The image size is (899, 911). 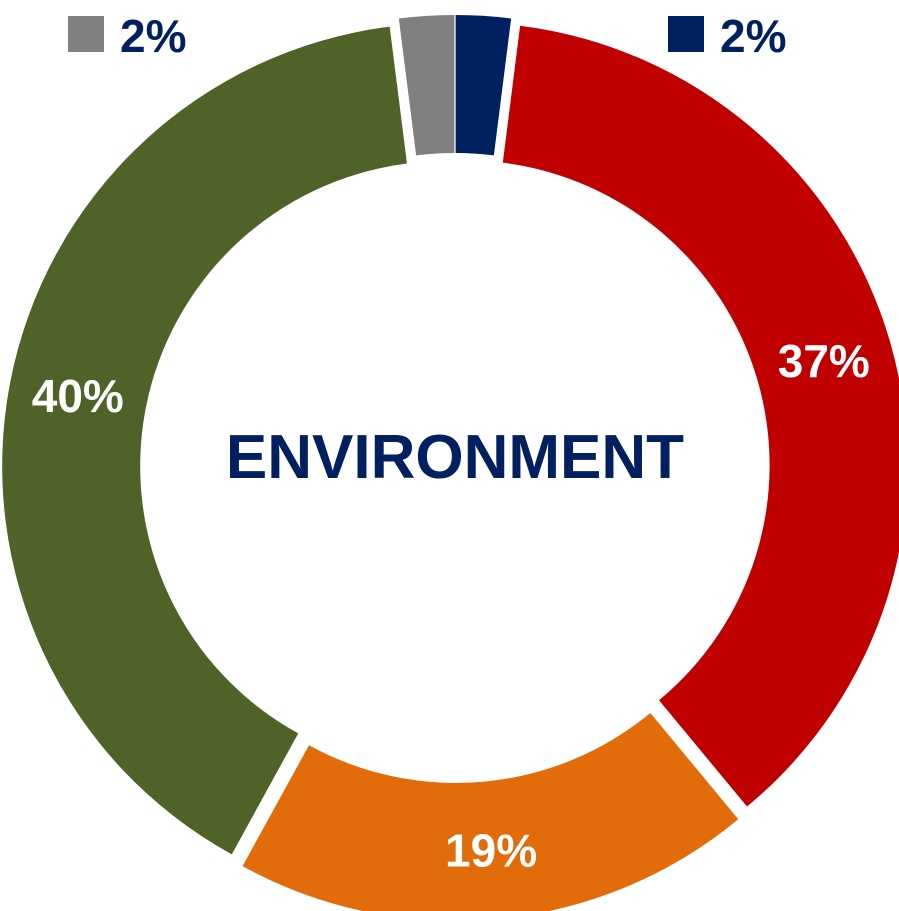 I want to click on legend: 2% 2%, so click(x=427, y=36).